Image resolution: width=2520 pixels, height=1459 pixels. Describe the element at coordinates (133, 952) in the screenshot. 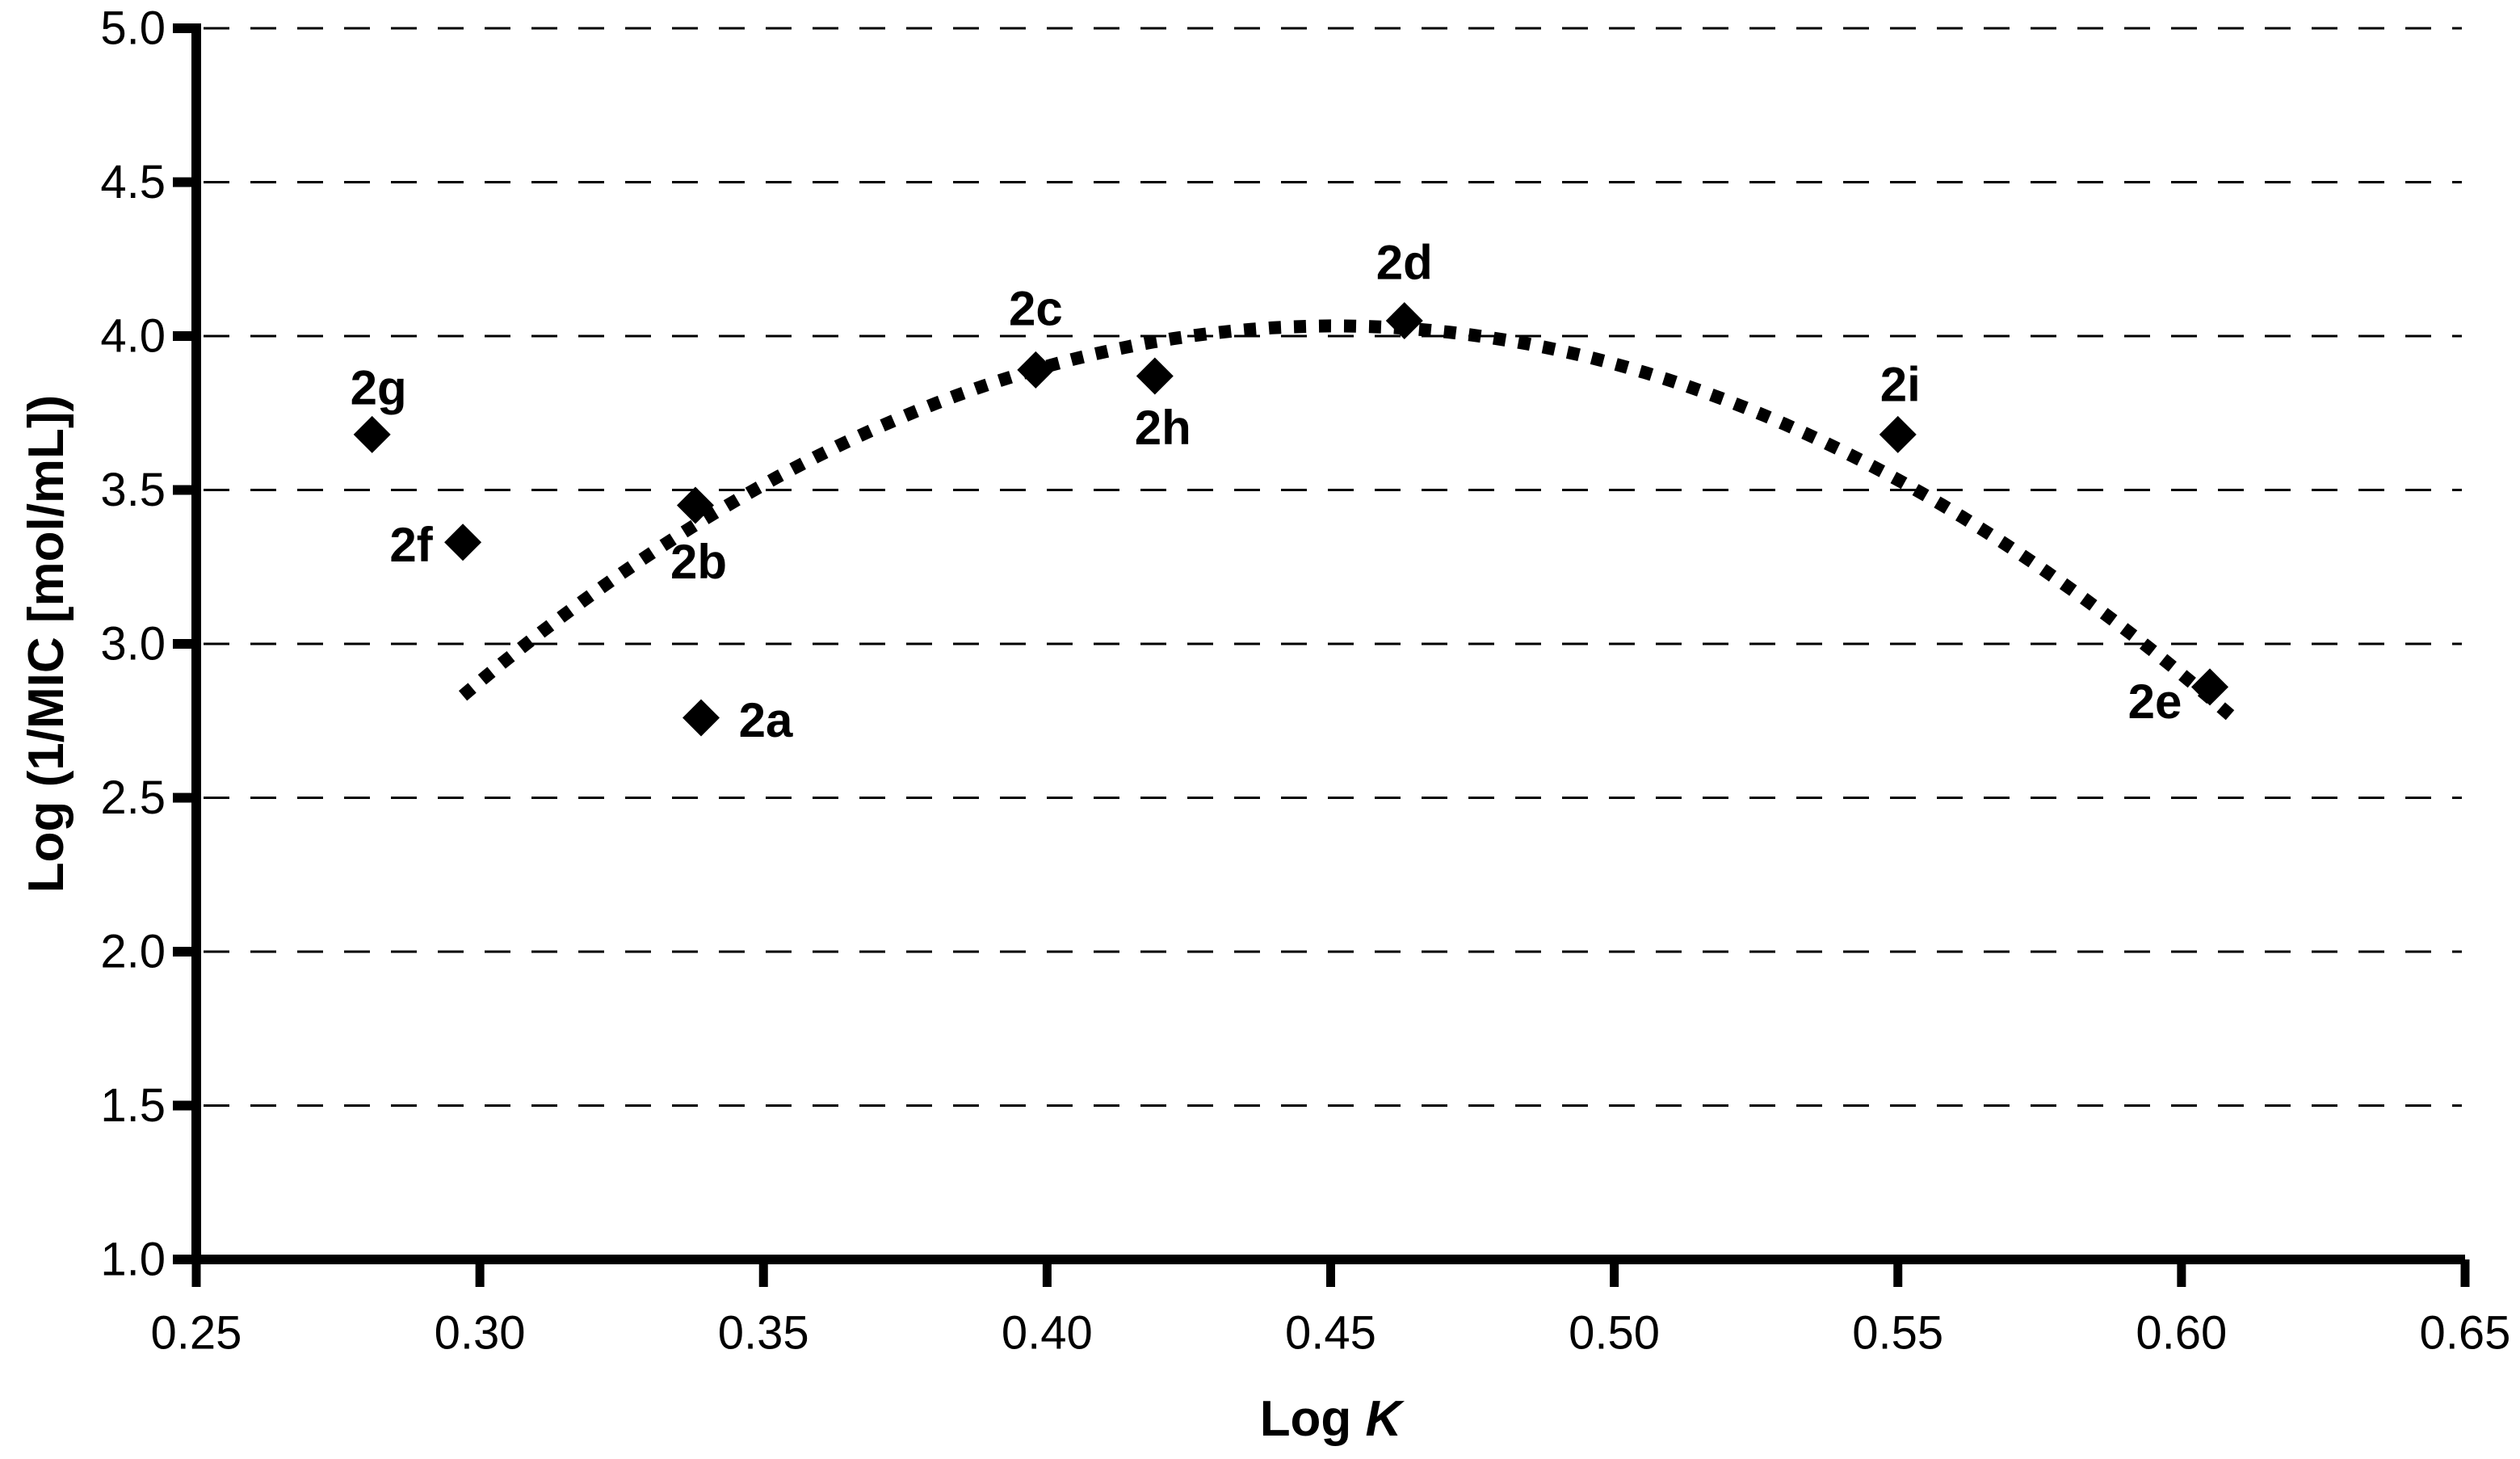

I see `y-tick-label-2.0: 2.0` at that location.